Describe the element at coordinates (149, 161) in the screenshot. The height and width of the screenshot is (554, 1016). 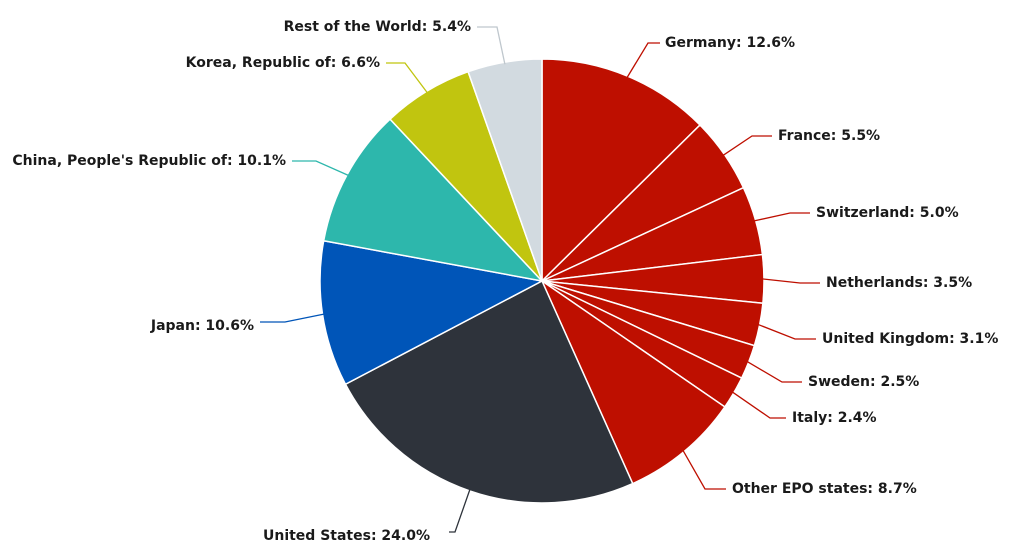
I see `slice-label-china-people-s-republic-of: China, People's Republic of: 10.1%` at that location.